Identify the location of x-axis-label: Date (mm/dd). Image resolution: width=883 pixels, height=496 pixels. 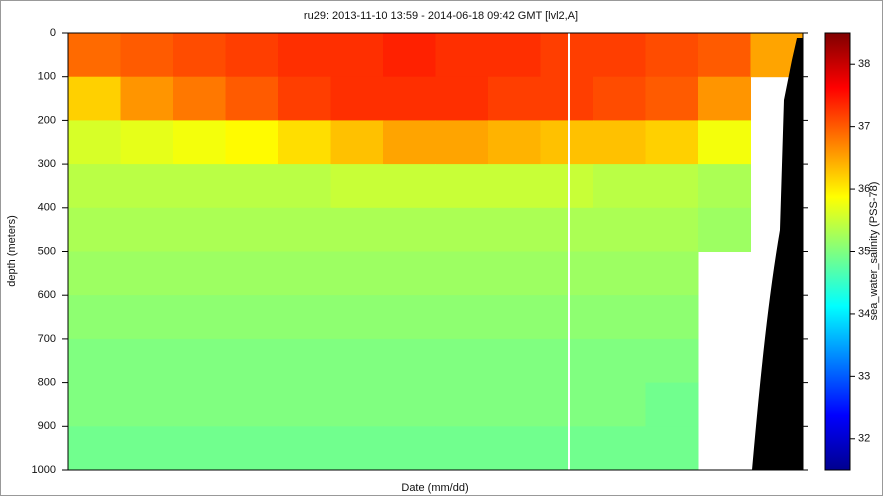
(434, 488).